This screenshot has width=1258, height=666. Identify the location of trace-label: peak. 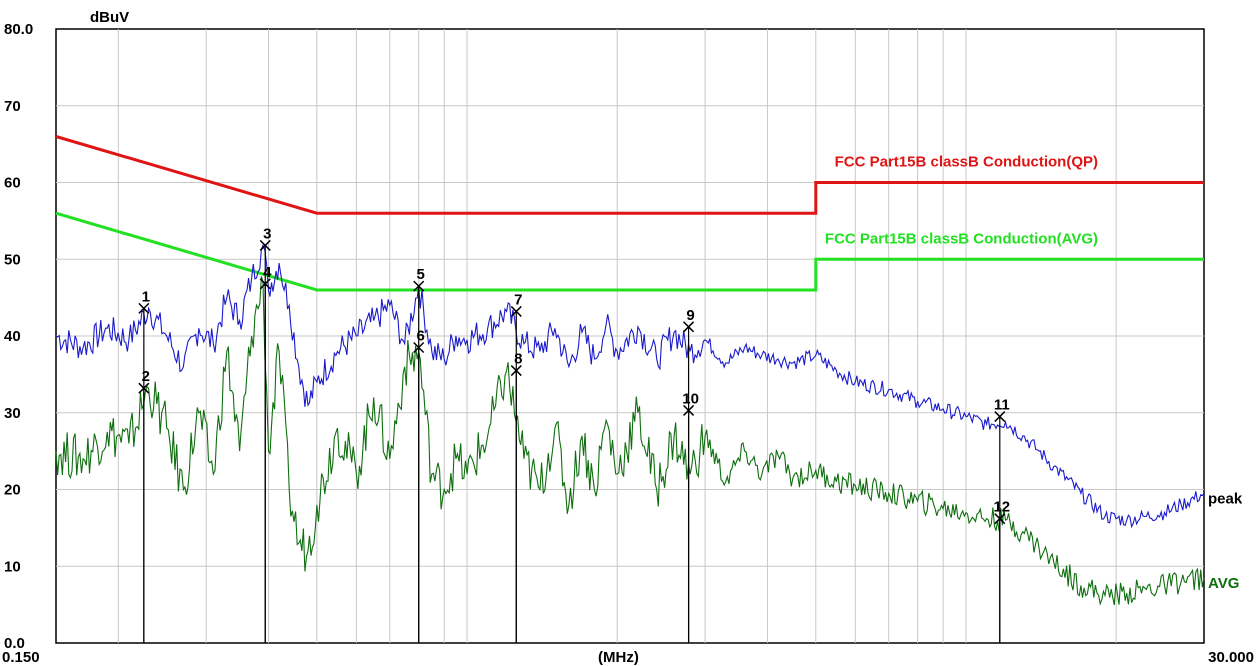
(1225, 498).